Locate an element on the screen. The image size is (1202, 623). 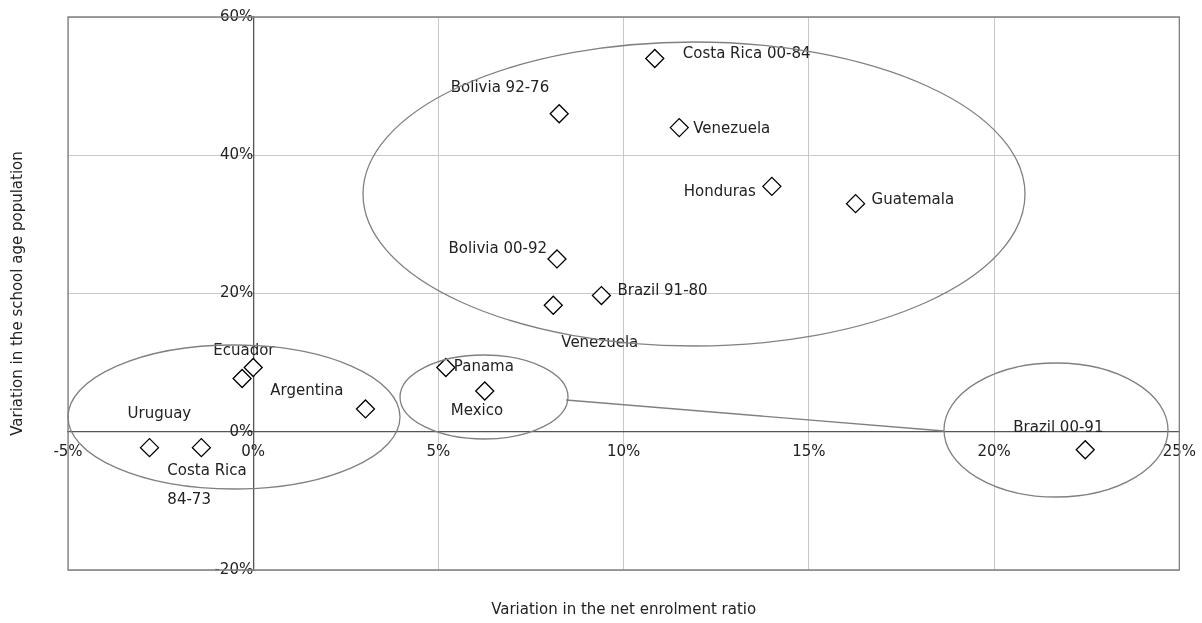
annotation: Mexico is located at coordinates (477, 409).